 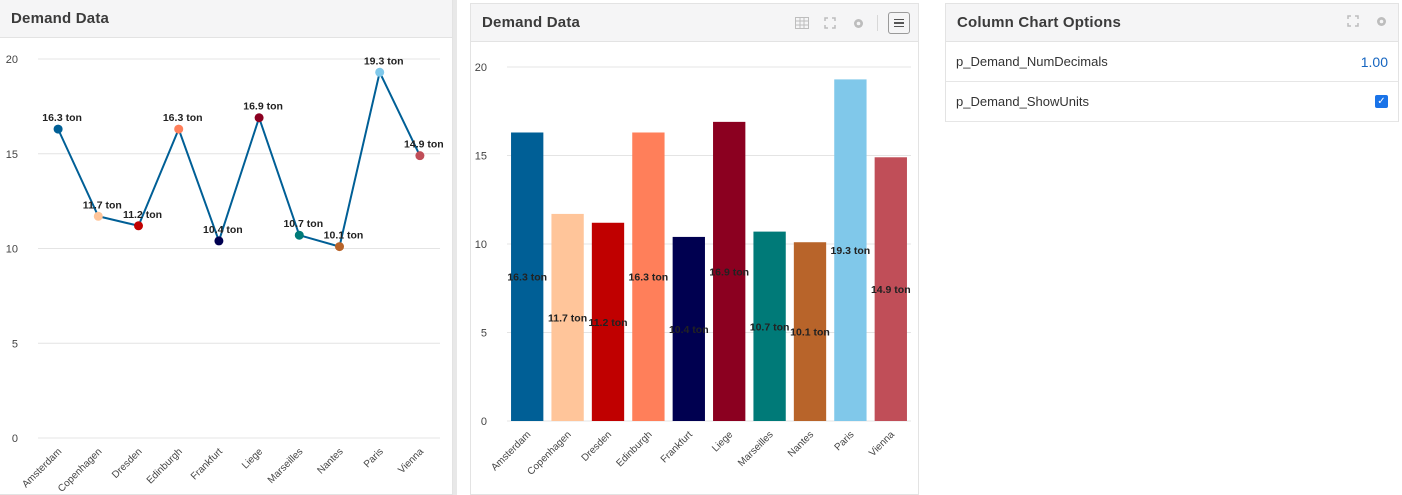 What do you see at coordinates (899, 23) in the screenshot?
I see `menu-icon` at bounding box center [899, 23].